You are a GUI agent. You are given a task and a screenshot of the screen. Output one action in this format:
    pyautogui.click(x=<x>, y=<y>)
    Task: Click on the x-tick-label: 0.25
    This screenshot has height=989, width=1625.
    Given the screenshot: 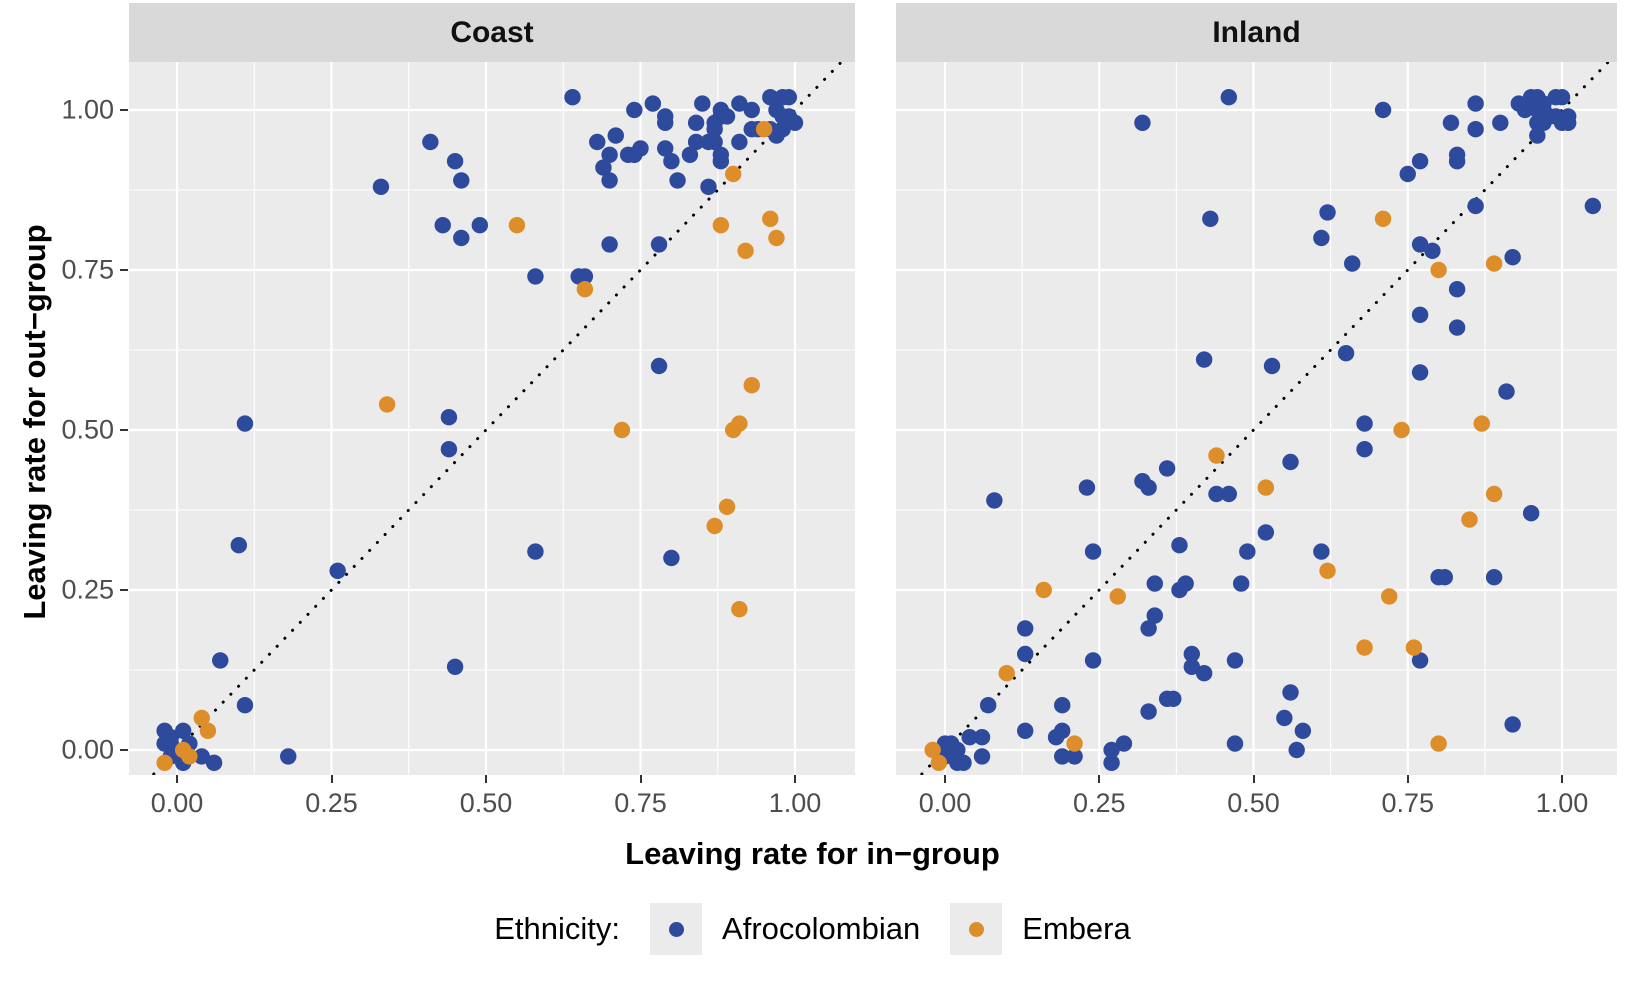 What is the action you would take?
    pyautogui.click(x=331, y=803)
    